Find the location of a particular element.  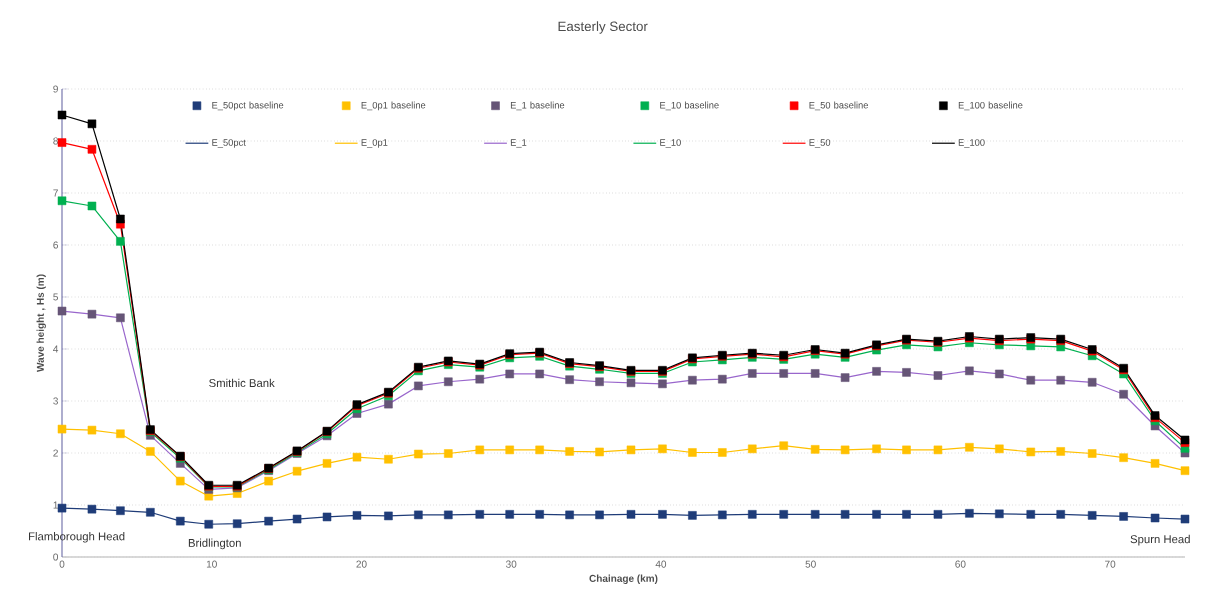

x-tick-label: 30 is located at coordinates (511, 564).